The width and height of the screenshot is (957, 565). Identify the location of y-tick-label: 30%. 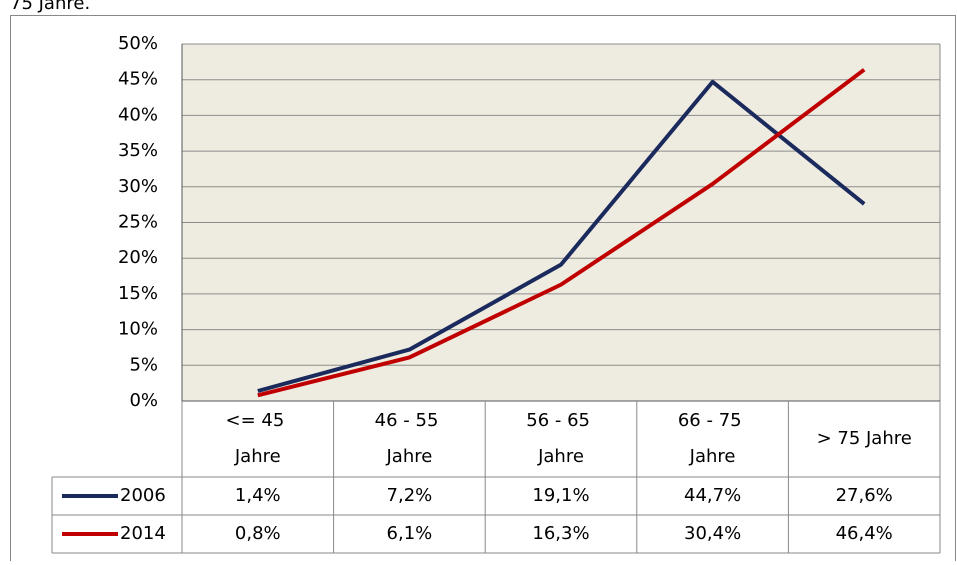
(138, 186).